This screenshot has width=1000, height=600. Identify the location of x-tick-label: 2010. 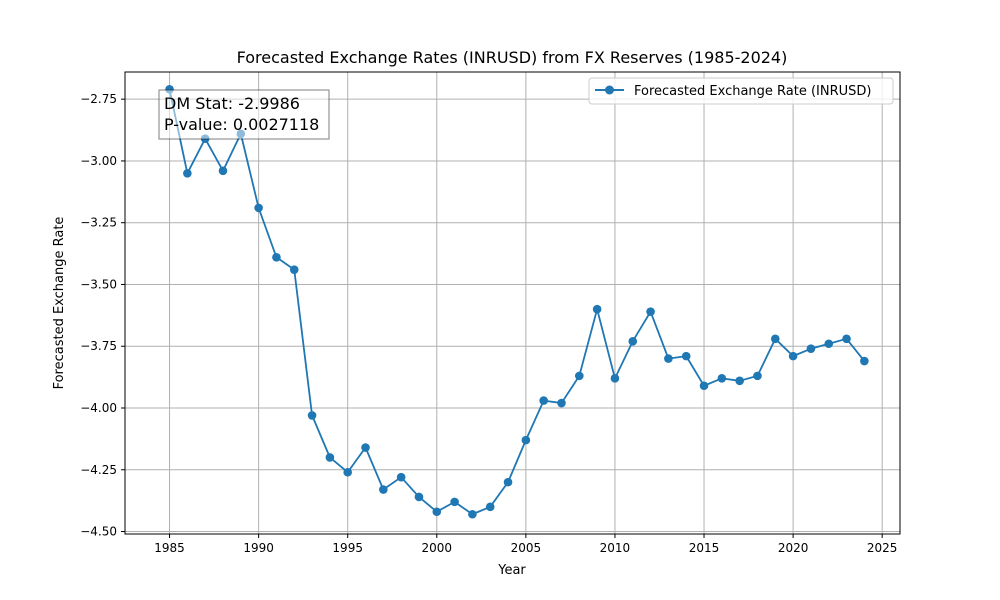
(615, 548).